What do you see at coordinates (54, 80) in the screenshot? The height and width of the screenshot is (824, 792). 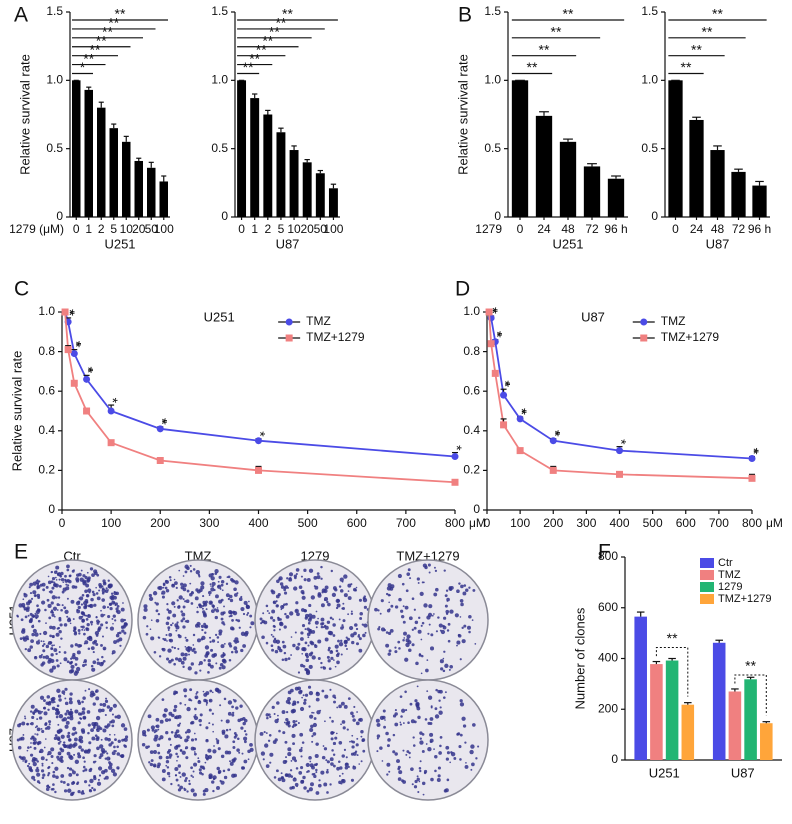 I see `y-tick-label: 1.0` at bounding box center [54, 80].